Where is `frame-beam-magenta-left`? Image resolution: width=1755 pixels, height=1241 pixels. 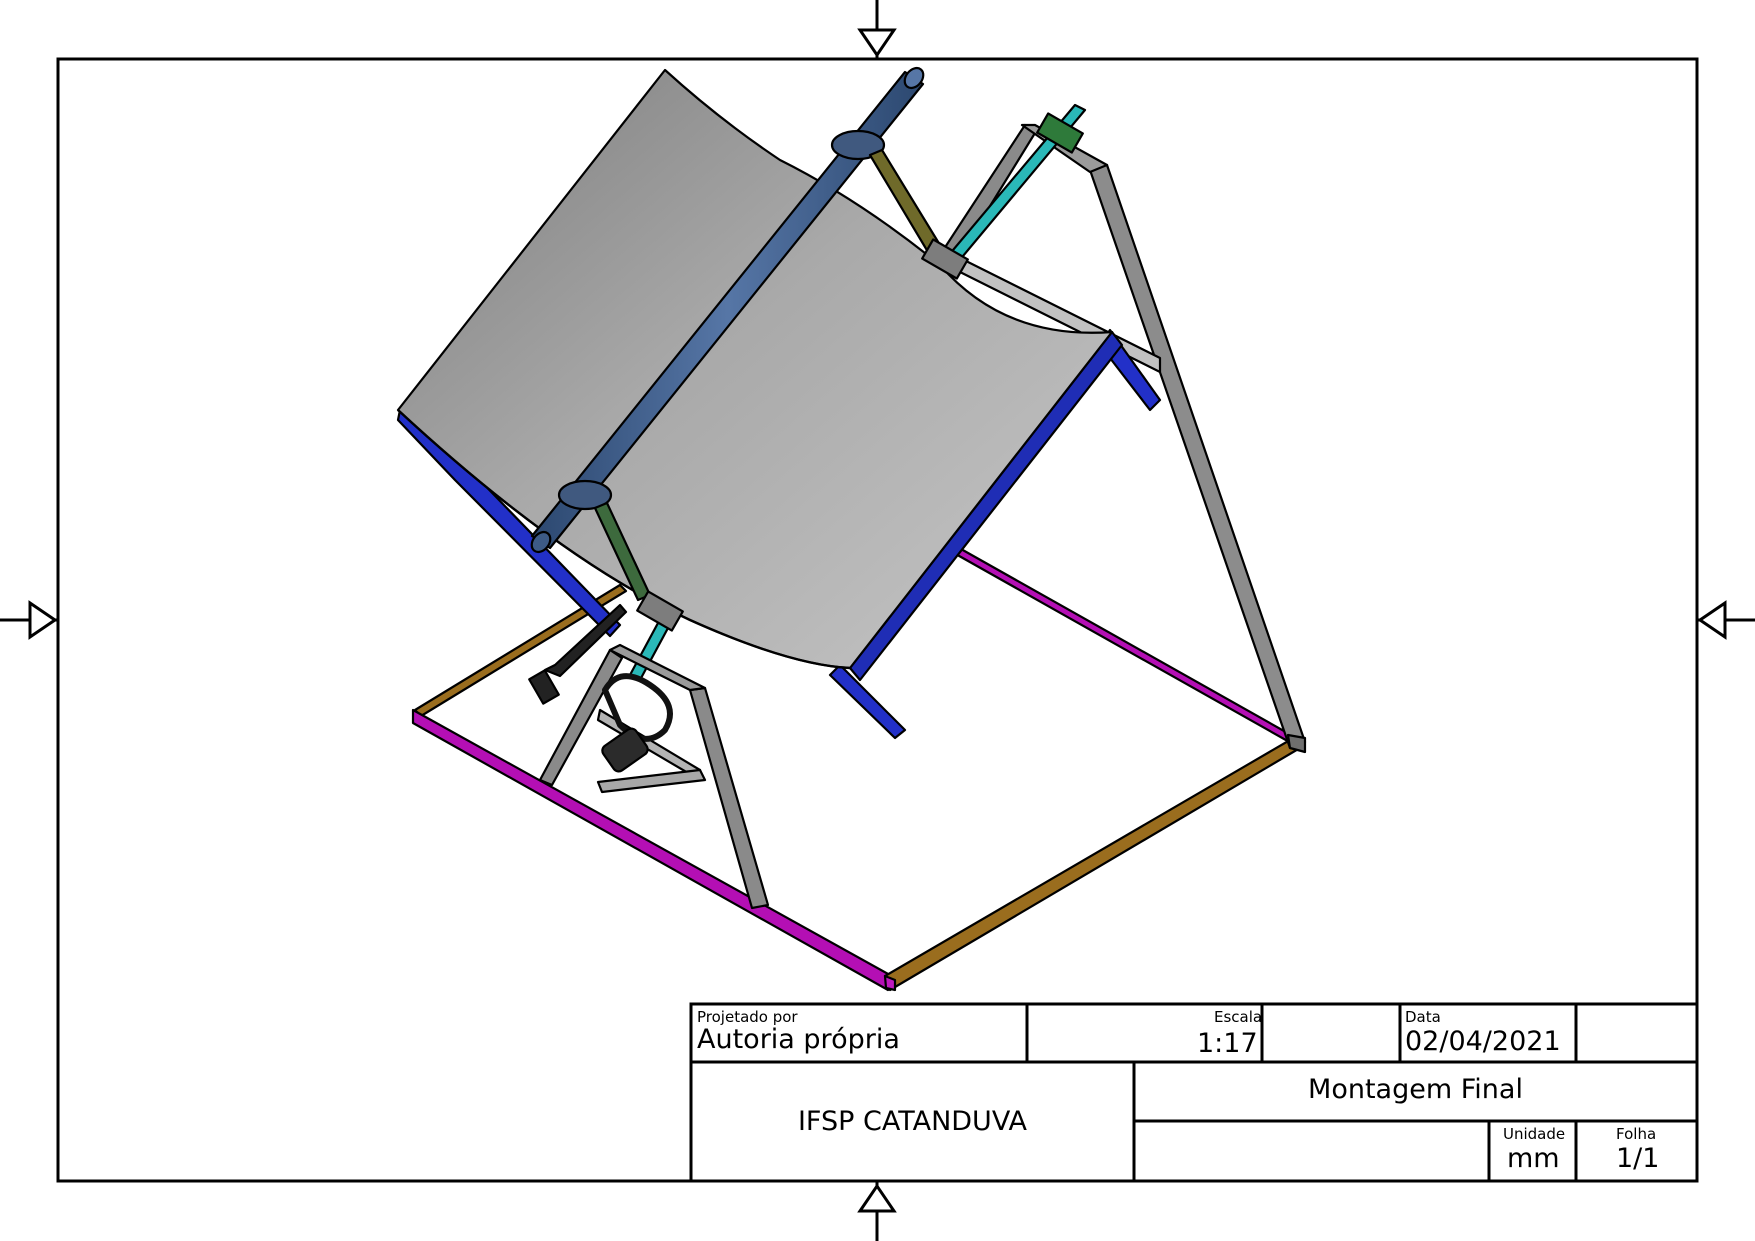
frame-beam-magenta-left is located at coordinates (651, 850).